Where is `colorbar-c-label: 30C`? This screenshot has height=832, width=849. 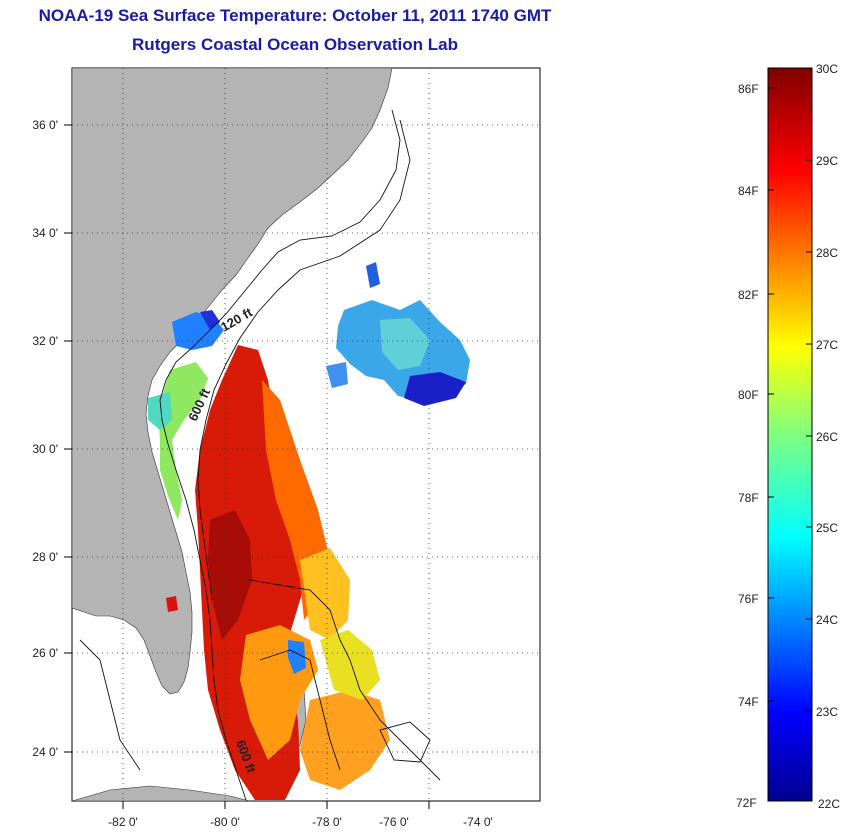
colorbar-c-label: 30C is located at coordinates (827, 69).